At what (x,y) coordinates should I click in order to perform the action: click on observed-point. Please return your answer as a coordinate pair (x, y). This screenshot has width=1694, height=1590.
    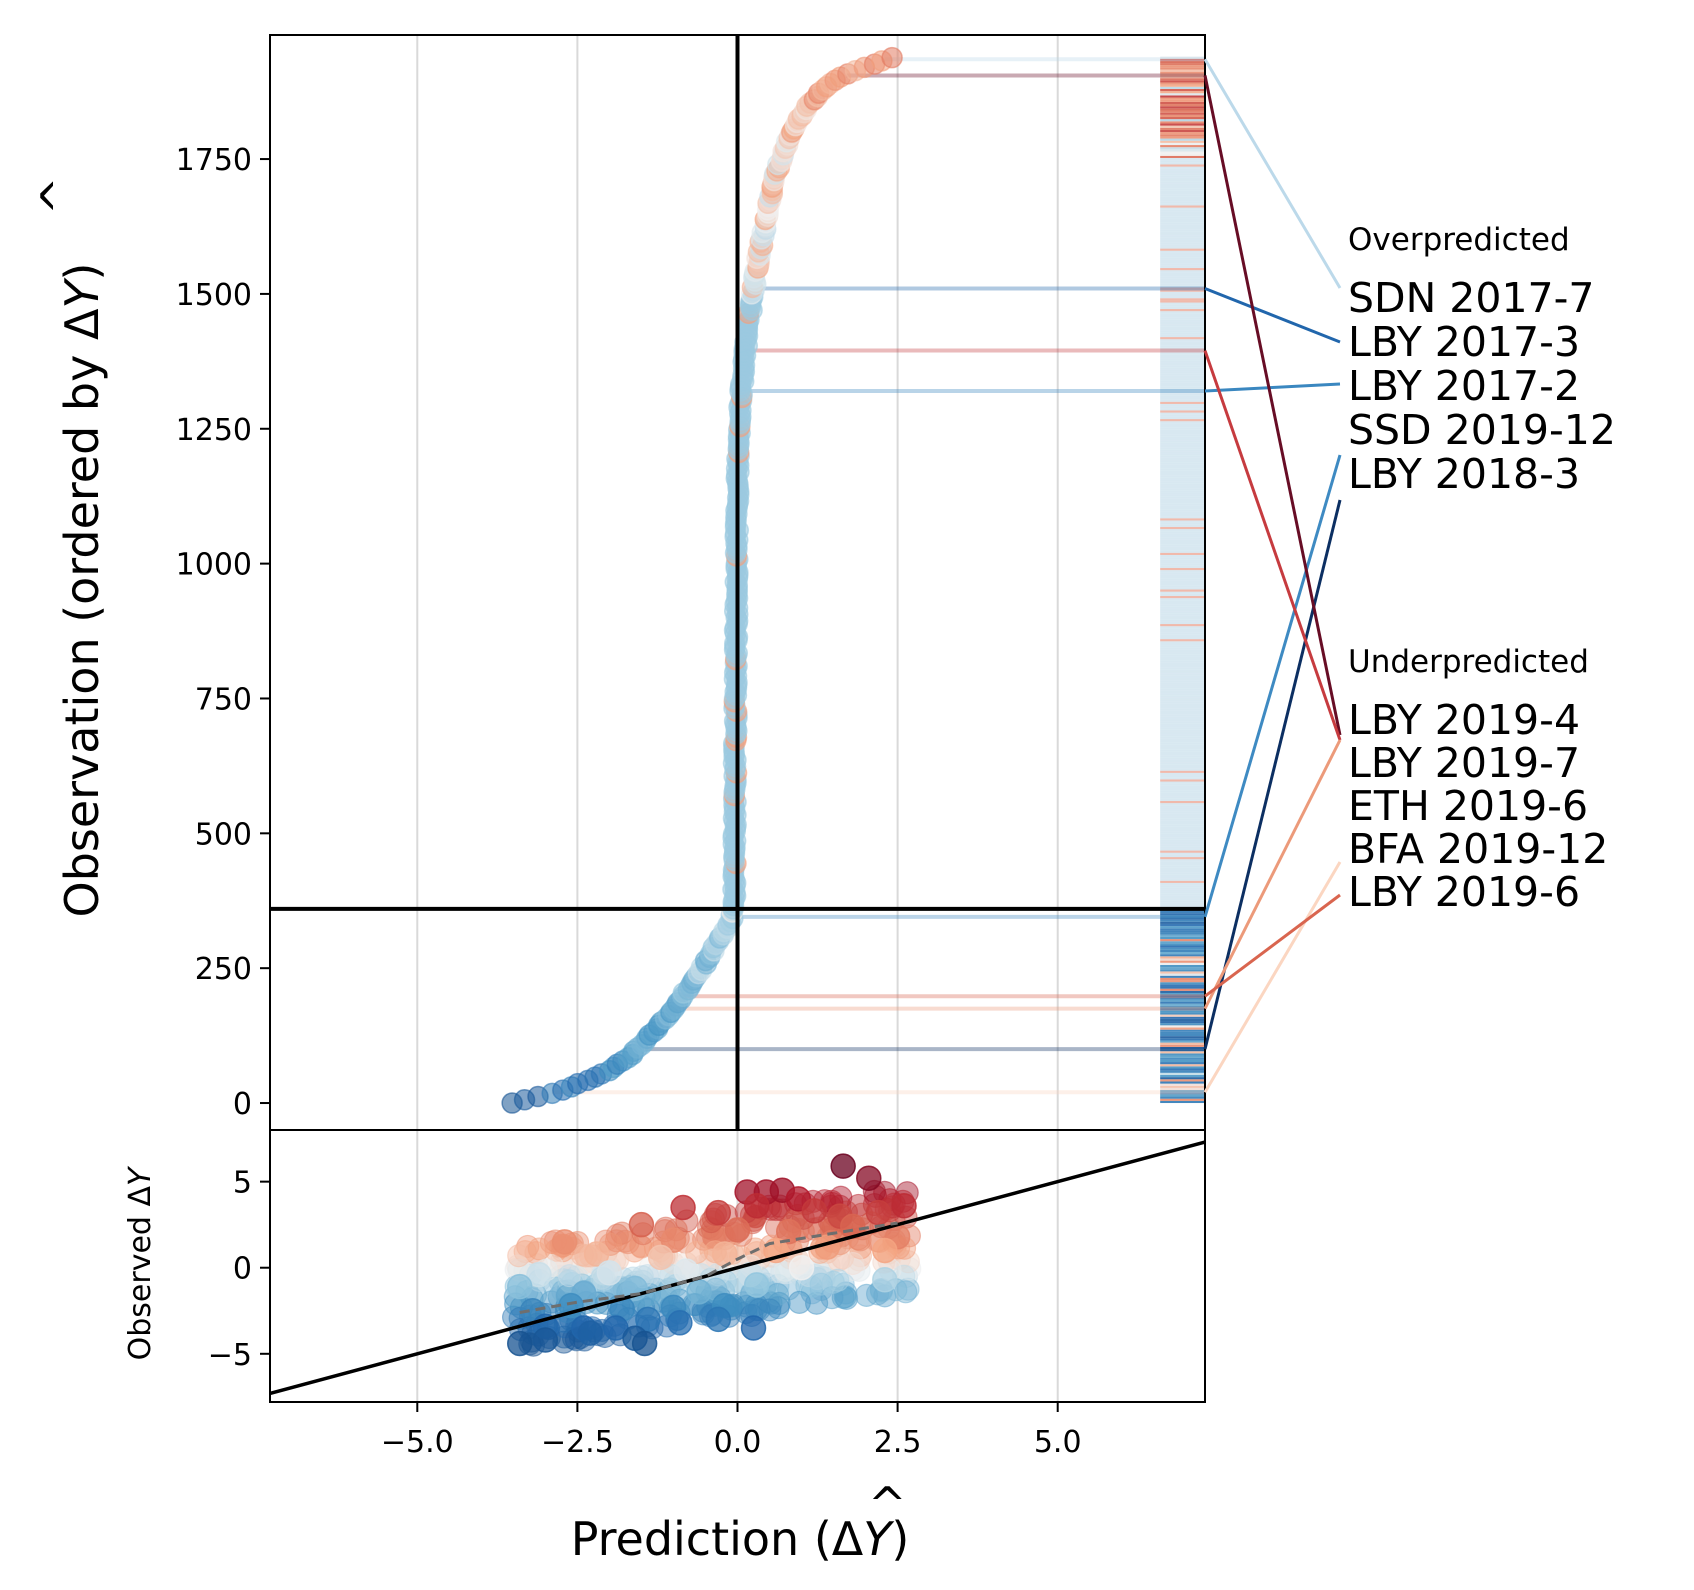
    Looking at the image, I should click on (777, 1294).